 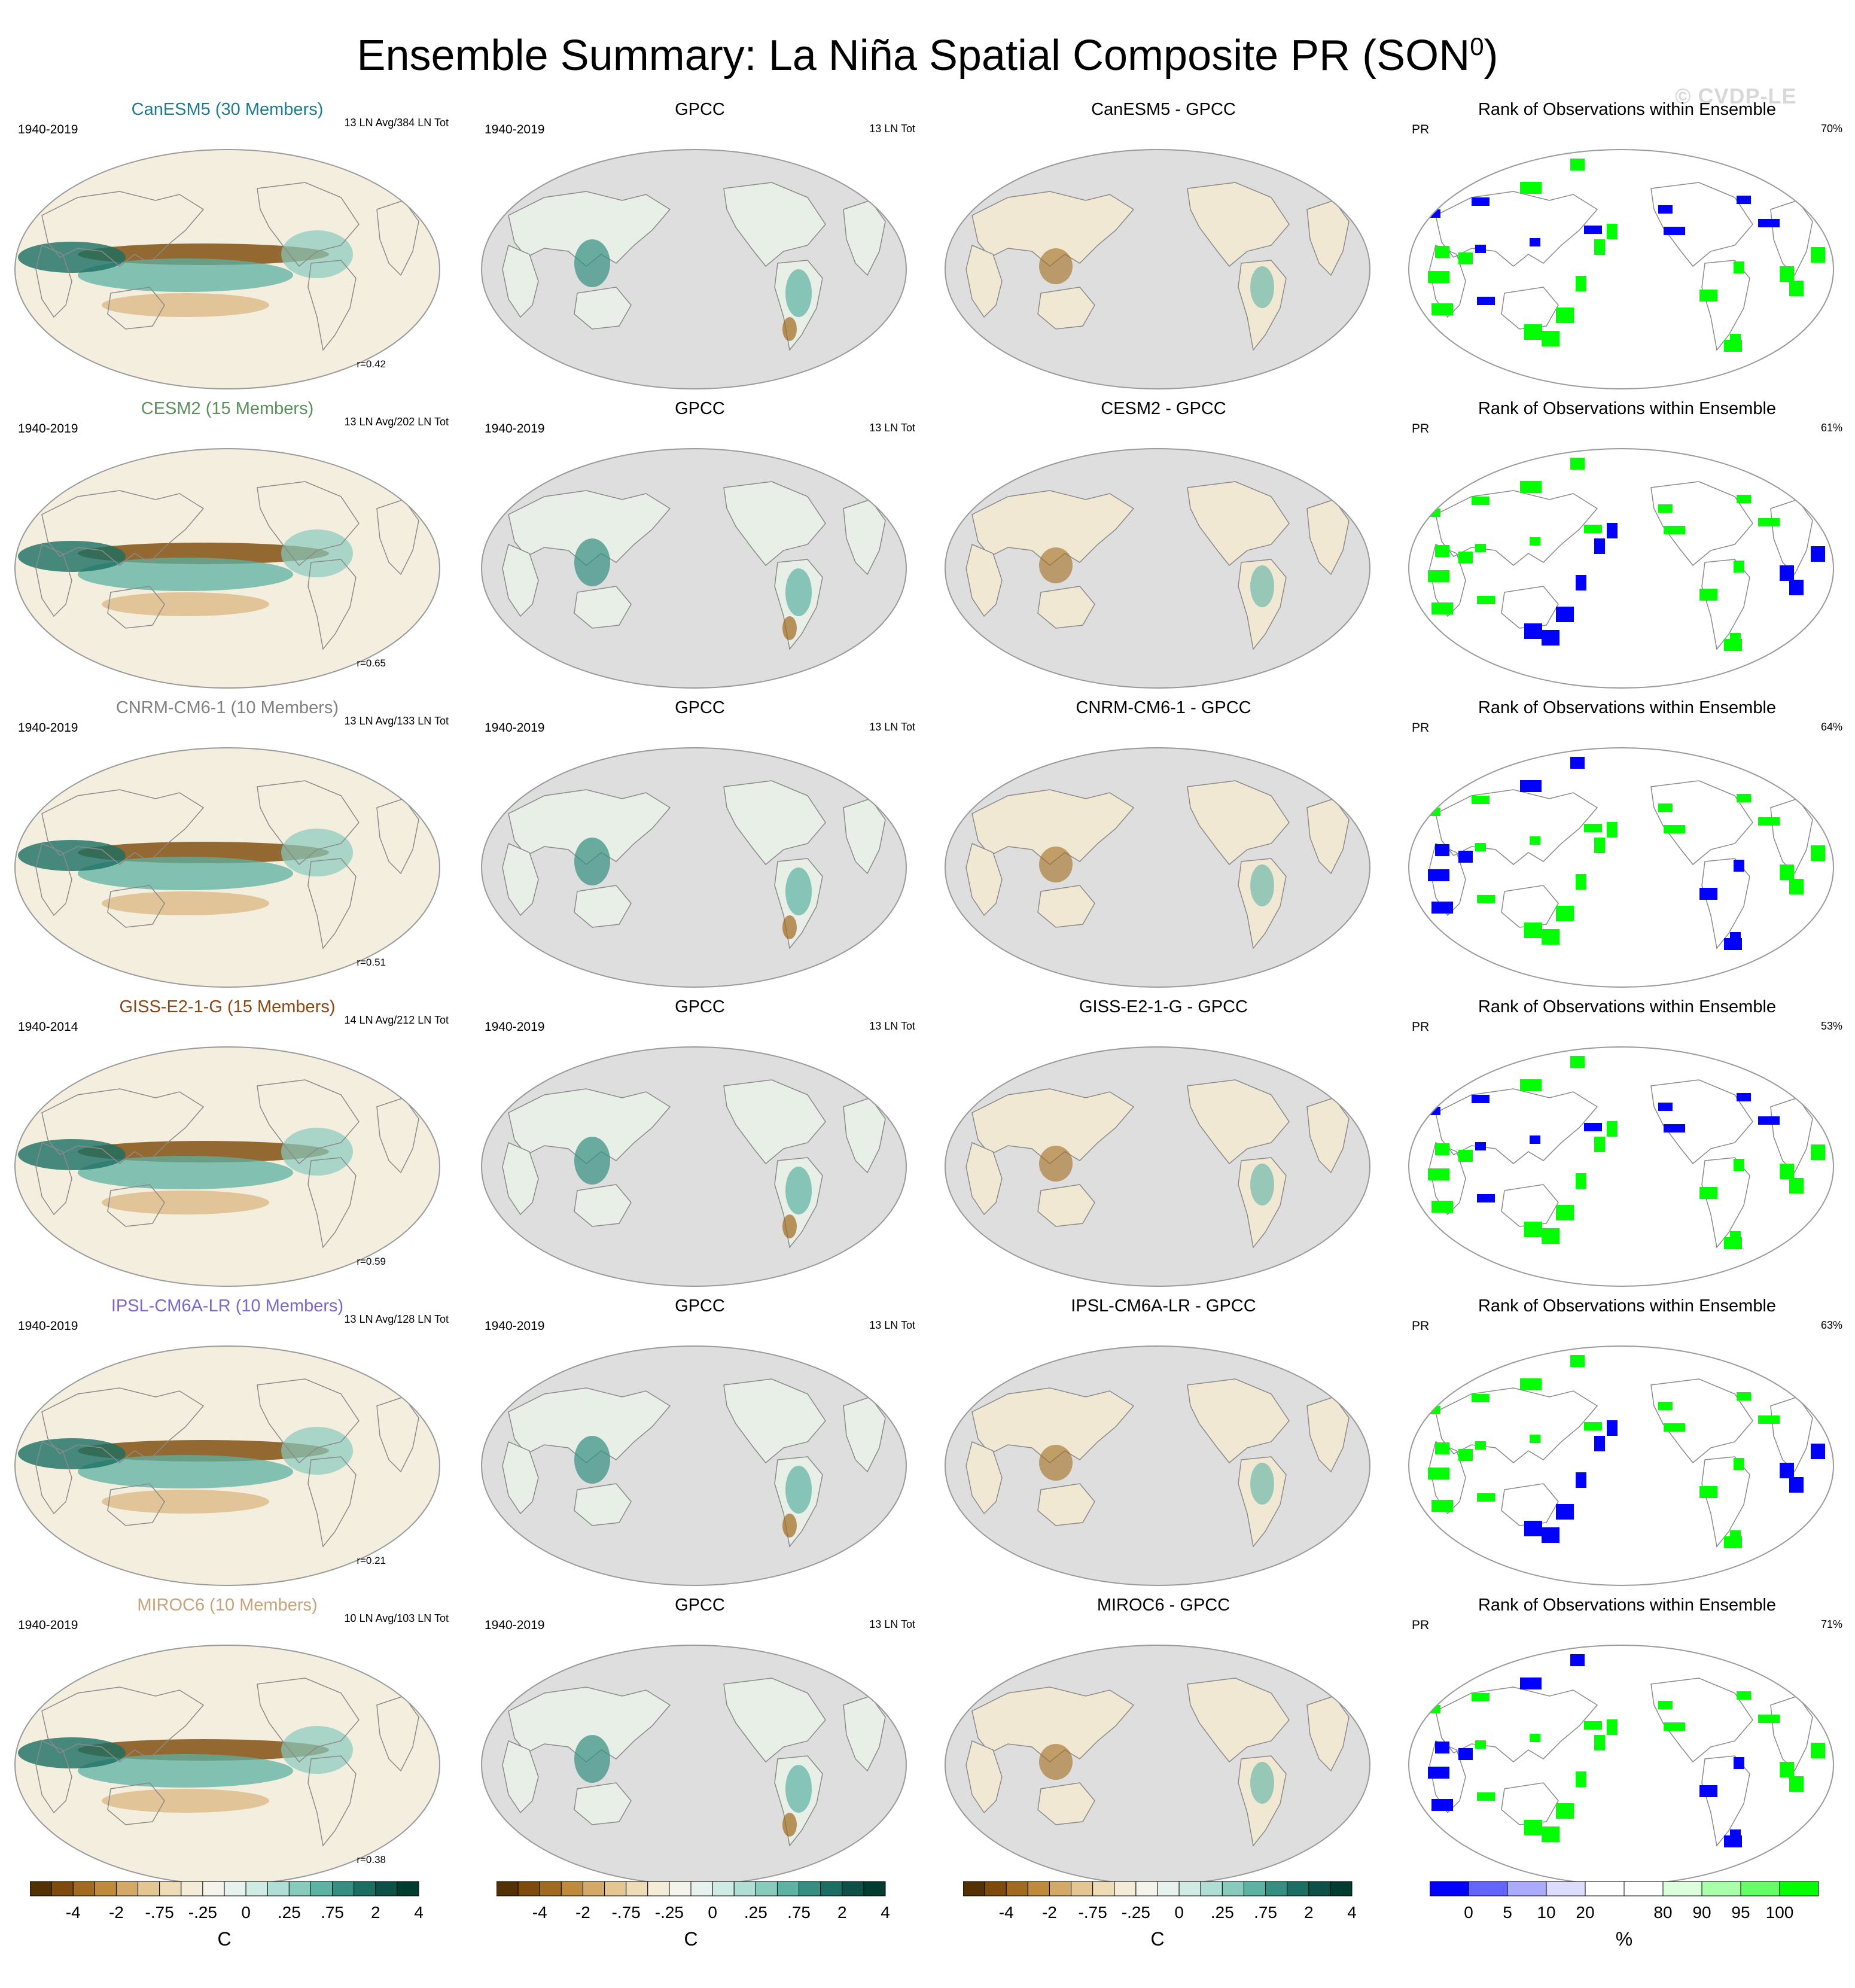 I want to click on diff-panel: CanESM5 - GPCC, so click(x=1163, y=248).